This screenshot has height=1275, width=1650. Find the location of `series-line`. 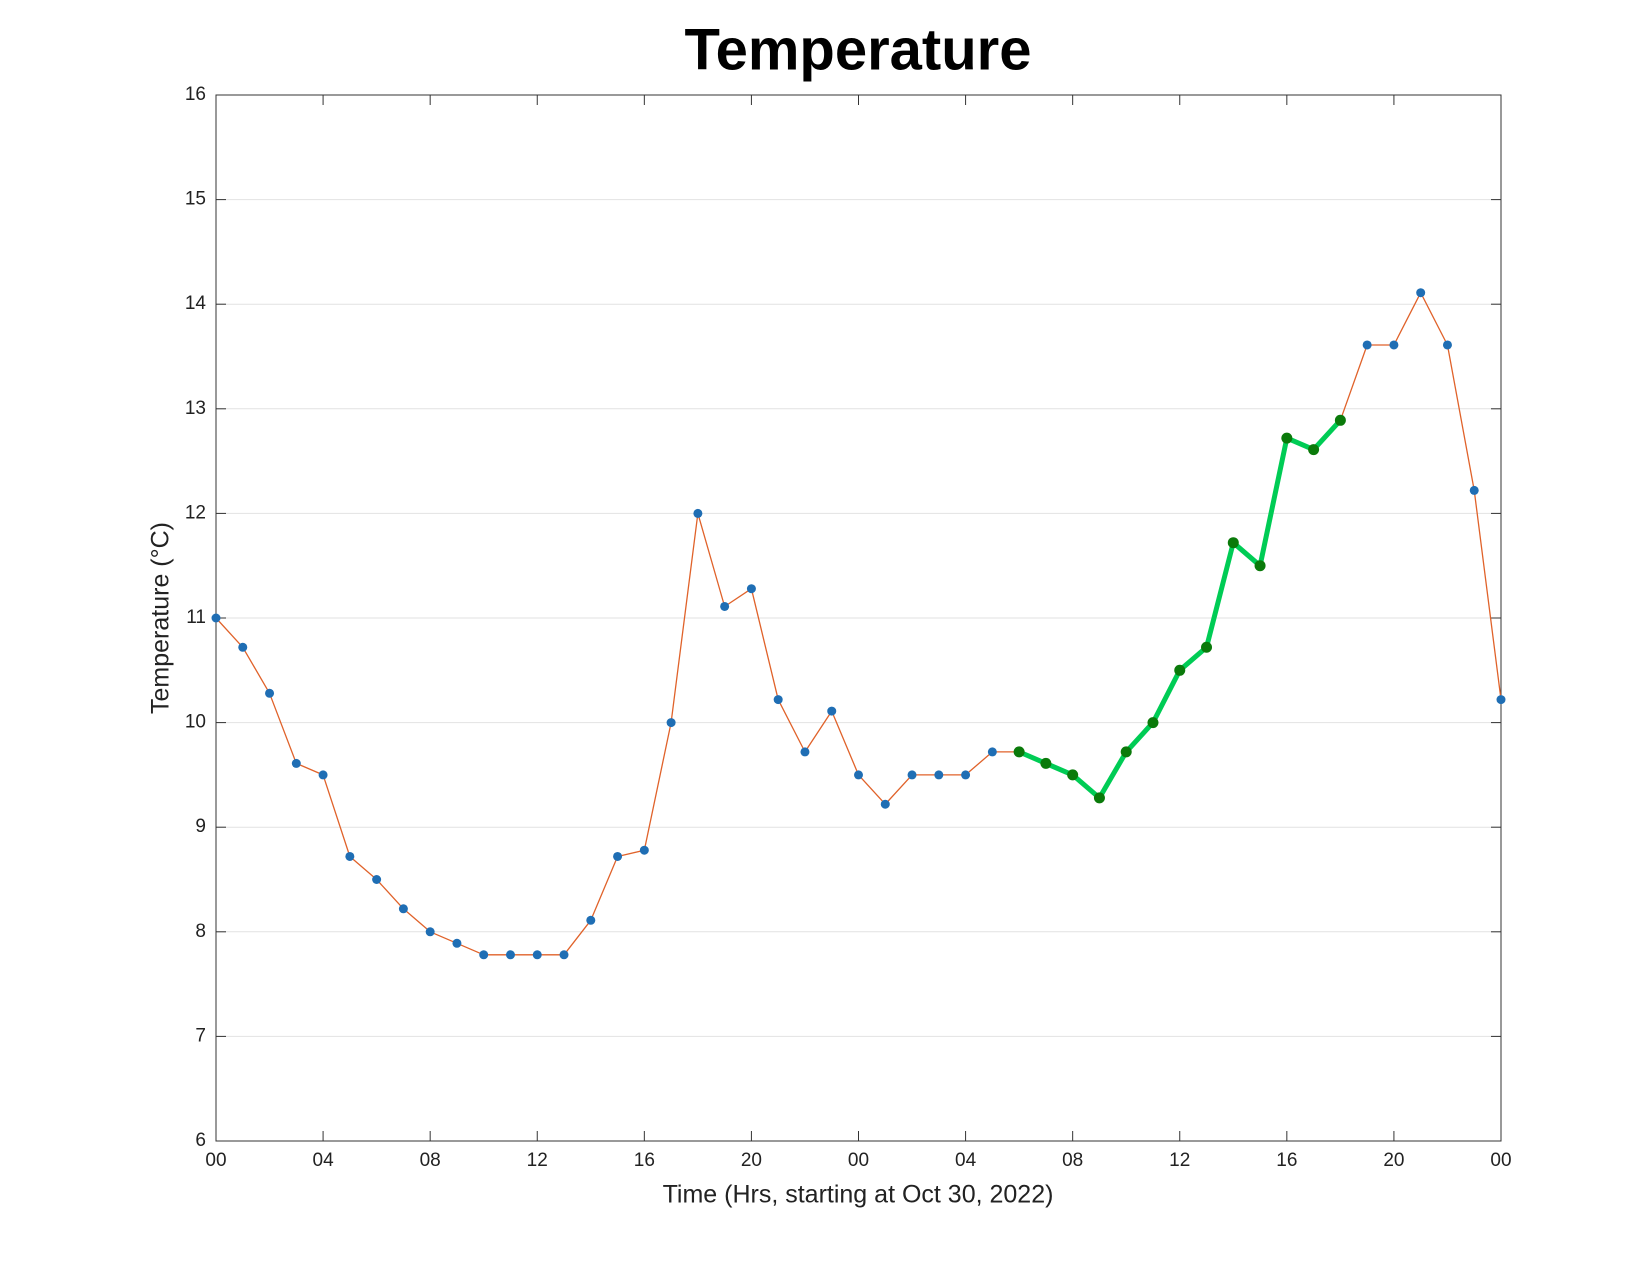

series-line is located at coordinates (1180, 609).